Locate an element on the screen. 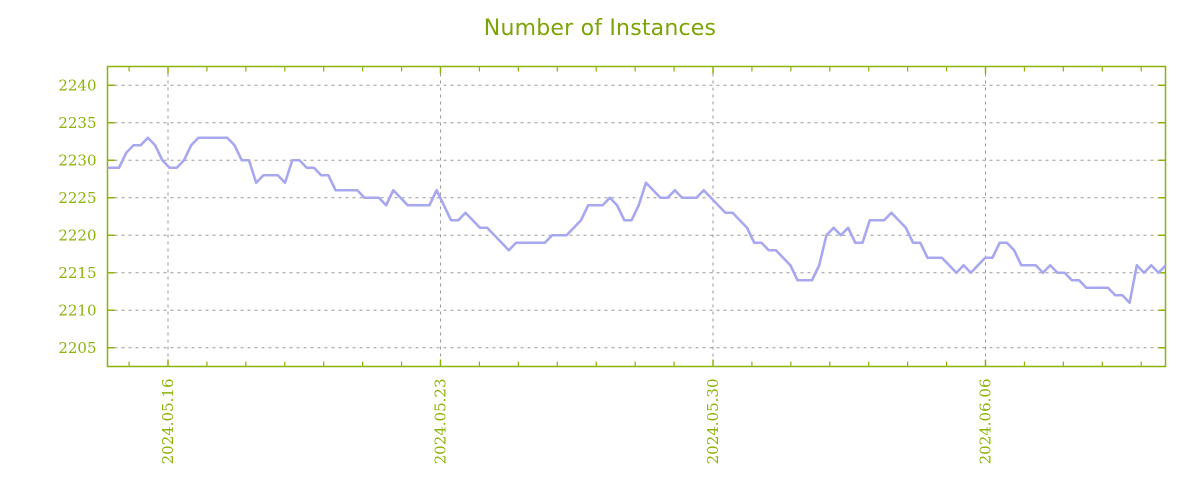 The image size is (1200, 500). y-axis-tick-label: 2220 is located at coordinates (77, 235).